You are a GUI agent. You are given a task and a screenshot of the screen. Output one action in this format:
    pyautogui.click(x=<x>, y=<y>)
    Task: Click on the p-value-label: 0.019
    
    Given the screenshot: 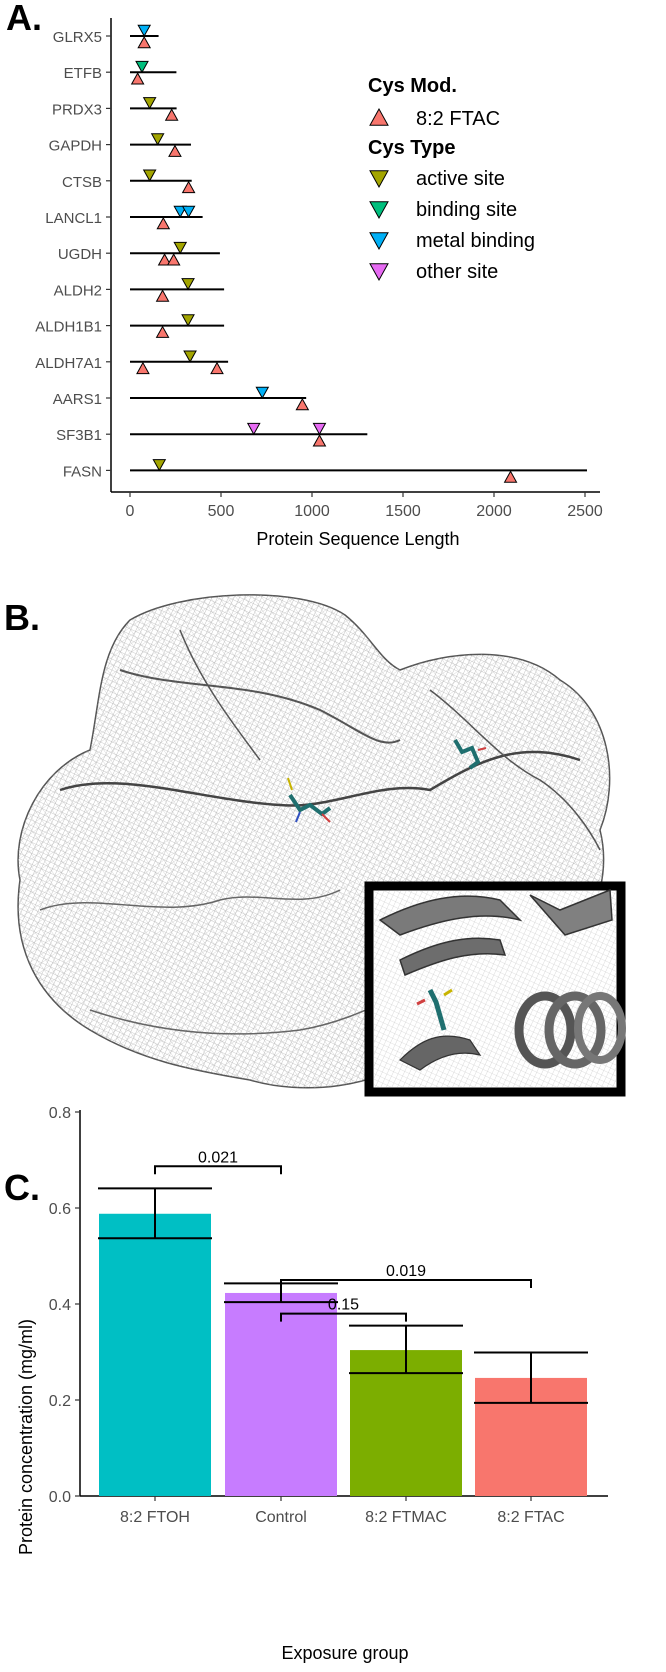 What is the action you would take?
    pyautogui.click(x=406, y=1271)
    